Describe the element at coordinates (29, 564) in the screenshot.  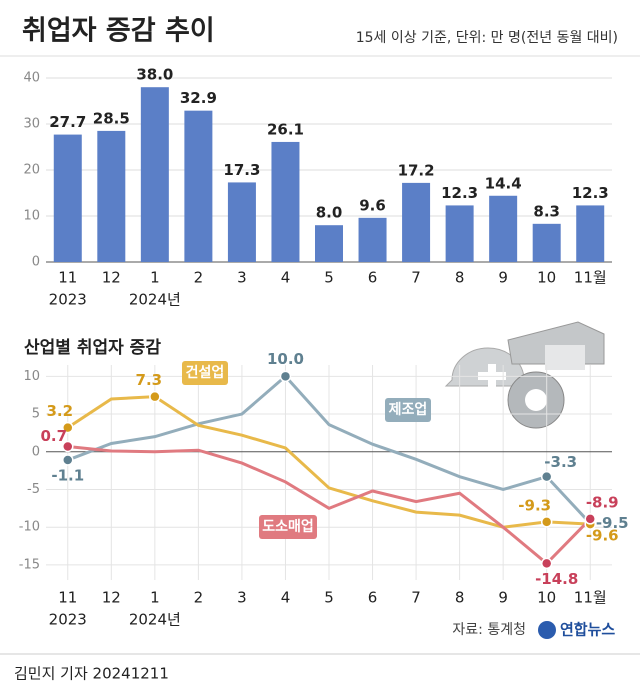
I see `y-tick-label: -15` at that location.